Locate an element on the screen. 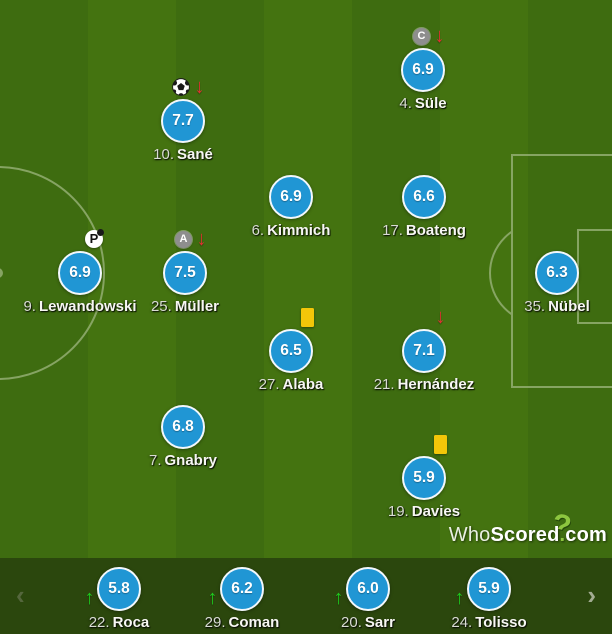  player-rating: 7.7 is located at coordinates (183, 120).